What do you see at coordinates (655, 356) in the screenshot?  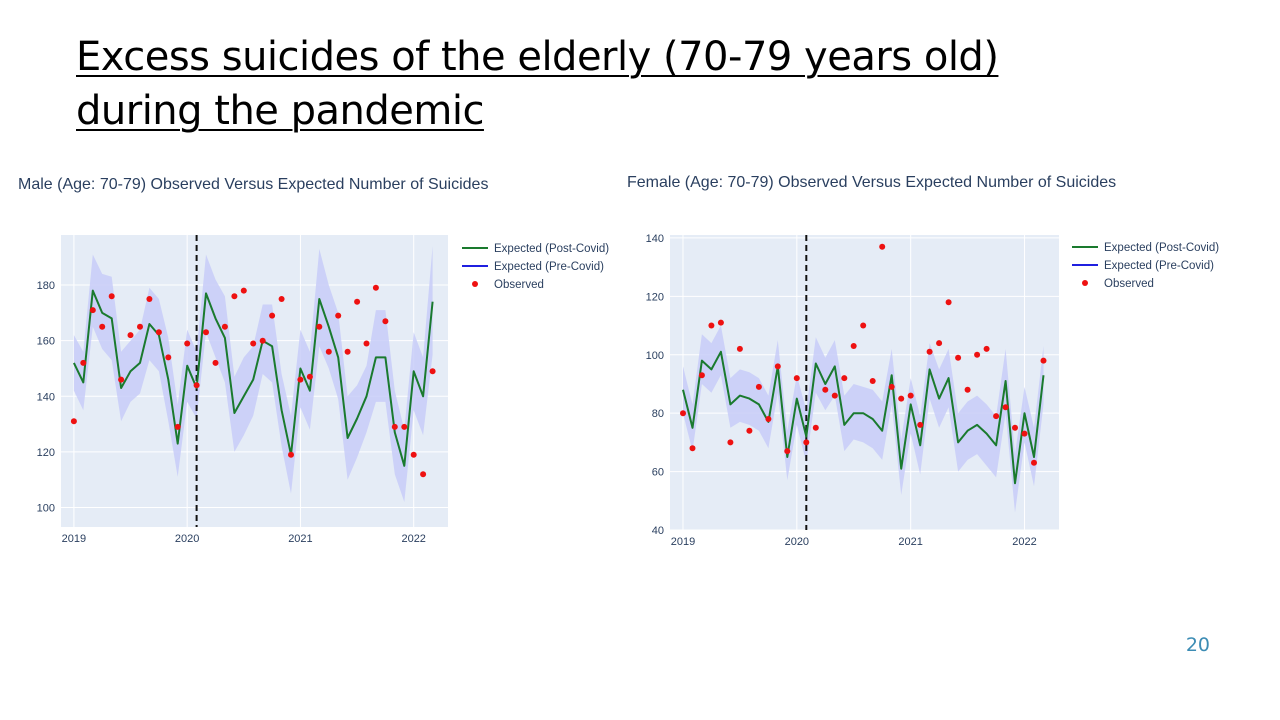 I see `y-tick-label: 100` at bounding box center [655, 356].